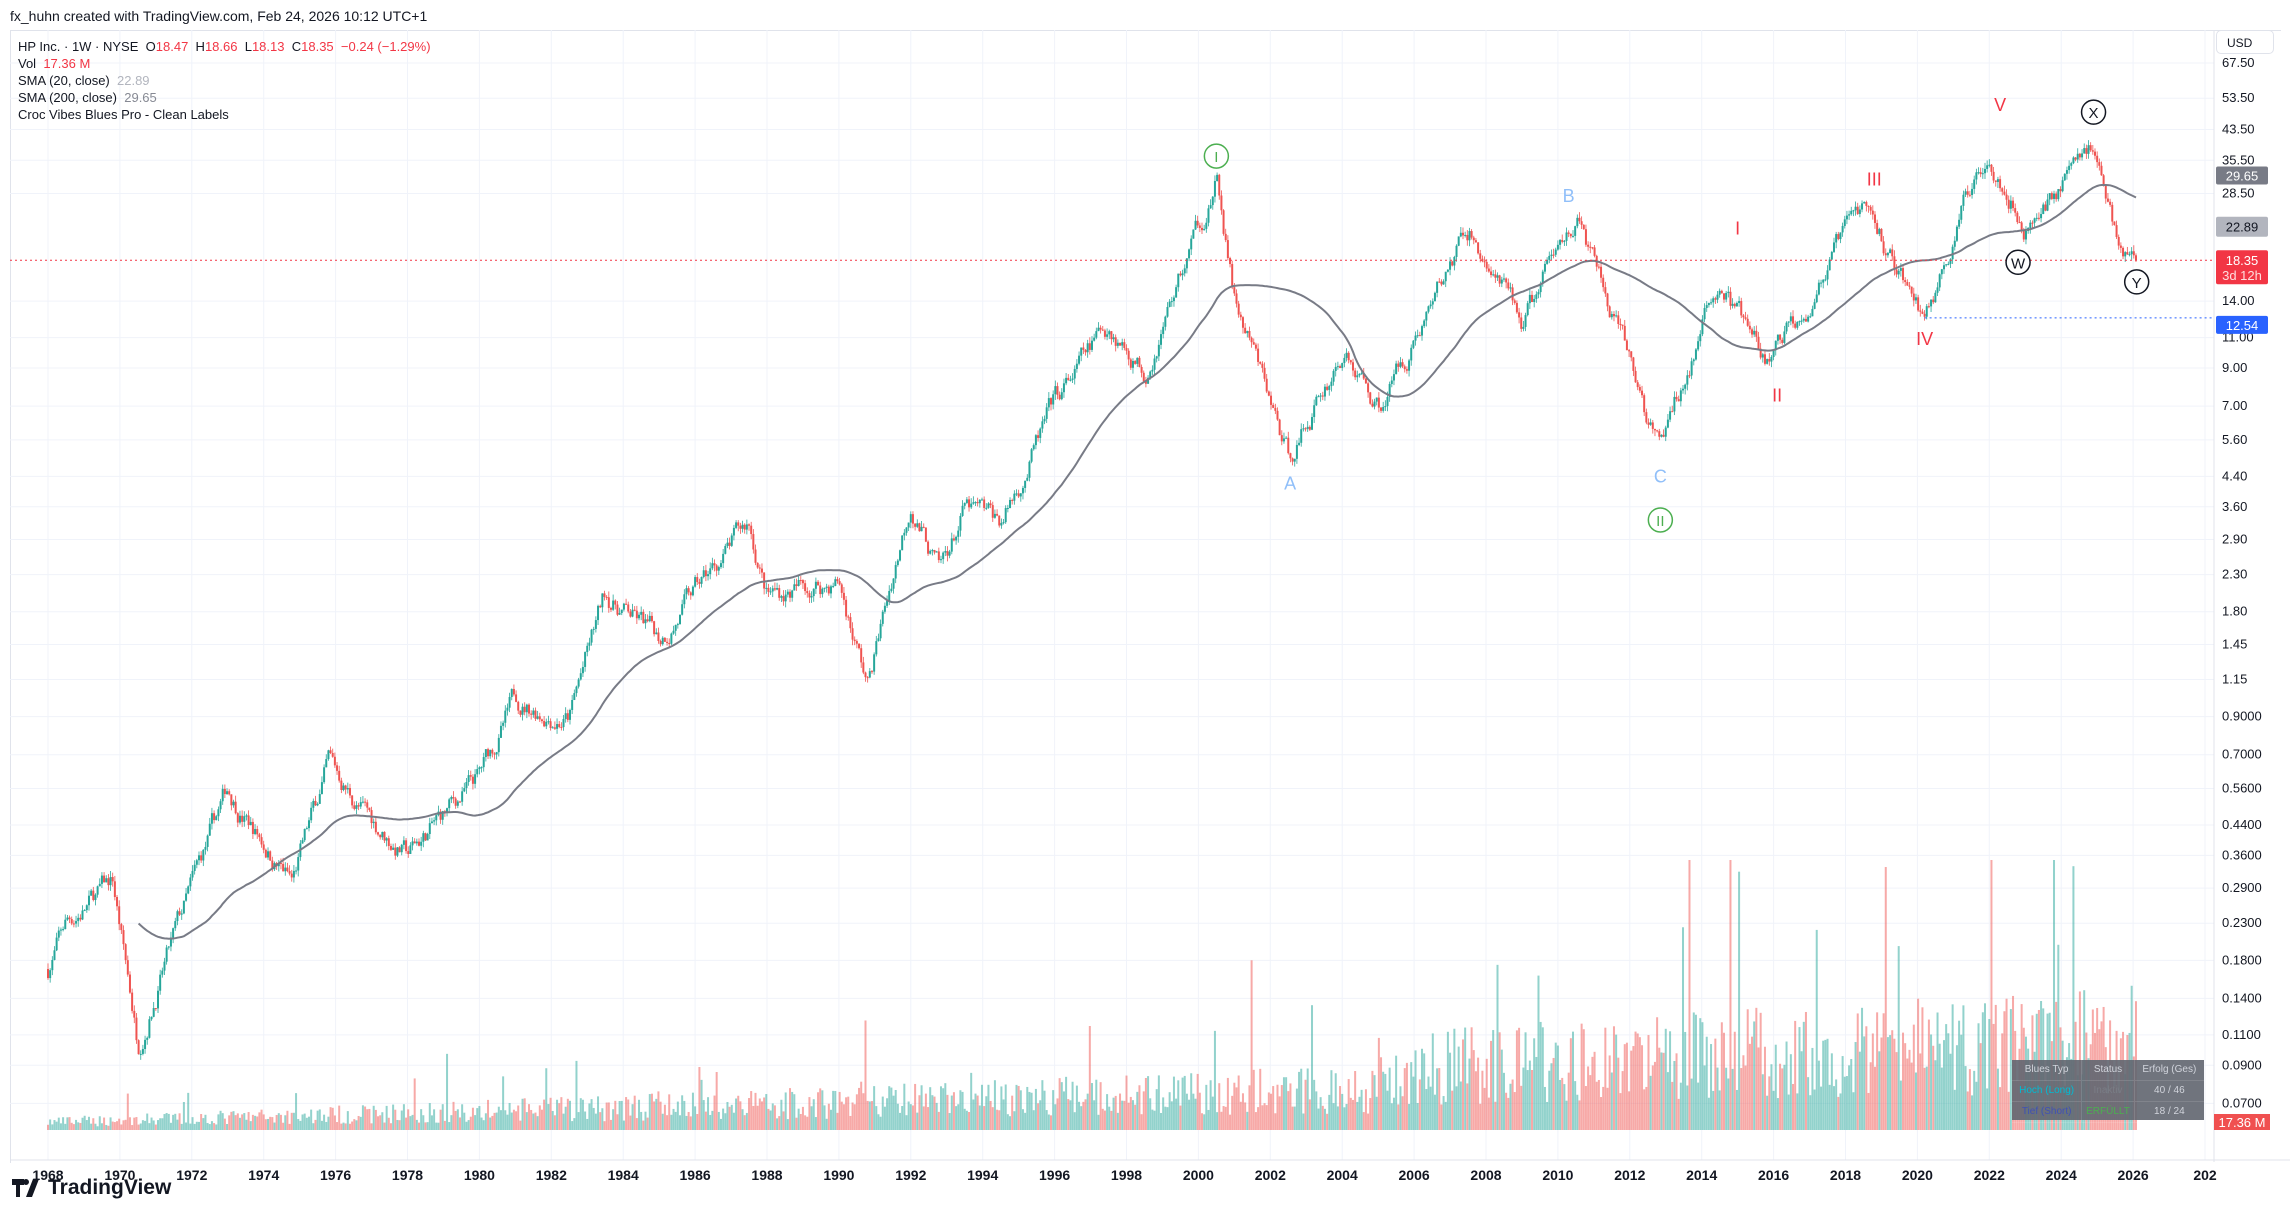 The image size is (2290, 1217). Describe the element at coordinates (2238, 97) in the screenshot. I see `price-tick-label: 53.50` at that location.